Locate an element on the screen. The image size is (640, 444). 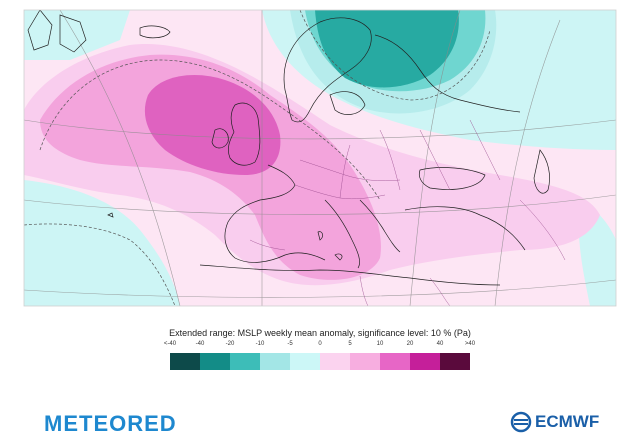
legend-tick: -40 is located at coordinates (200, 344).